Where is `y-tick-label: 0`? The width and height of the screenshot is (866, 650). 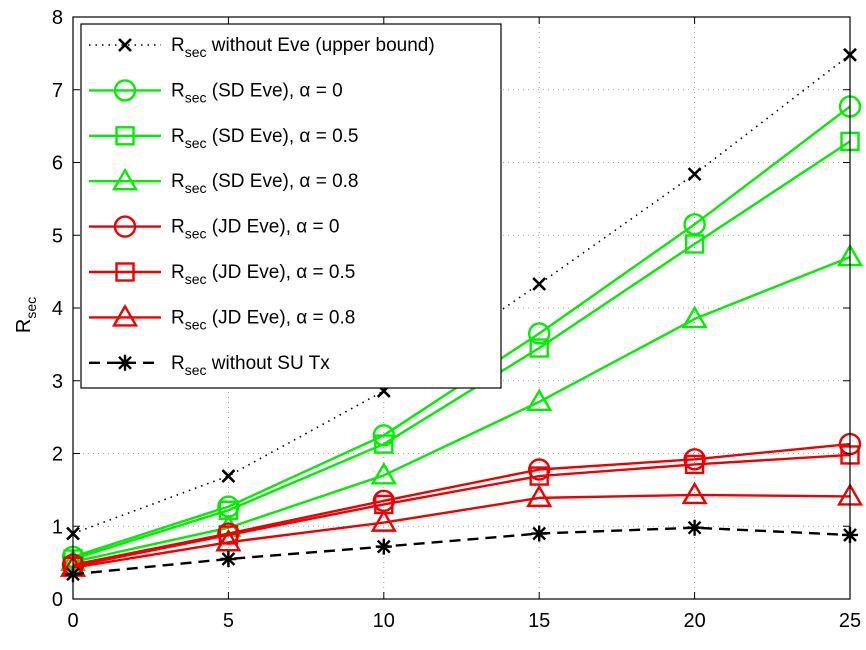 y-tick-label: 0 is located at coordinates (57, 600).